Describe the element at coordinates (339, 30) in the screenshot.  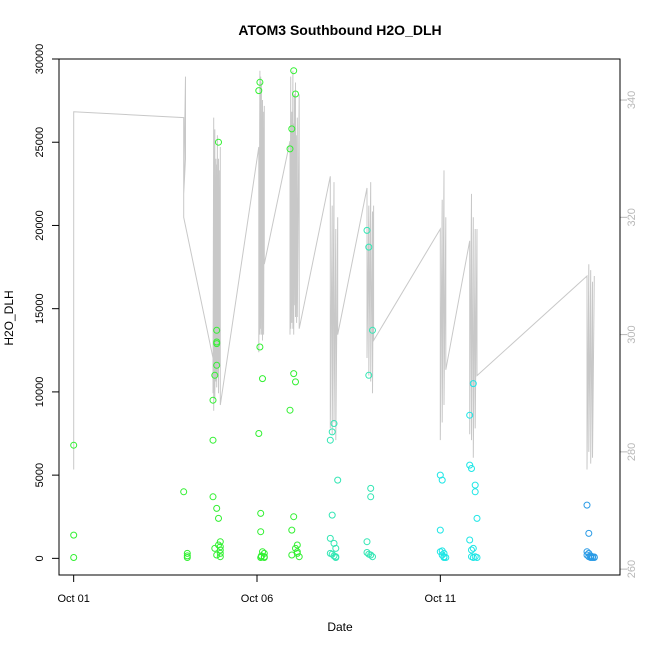
I see `chart-title: ATOM3 Southbound H2O_DLH` at that location.